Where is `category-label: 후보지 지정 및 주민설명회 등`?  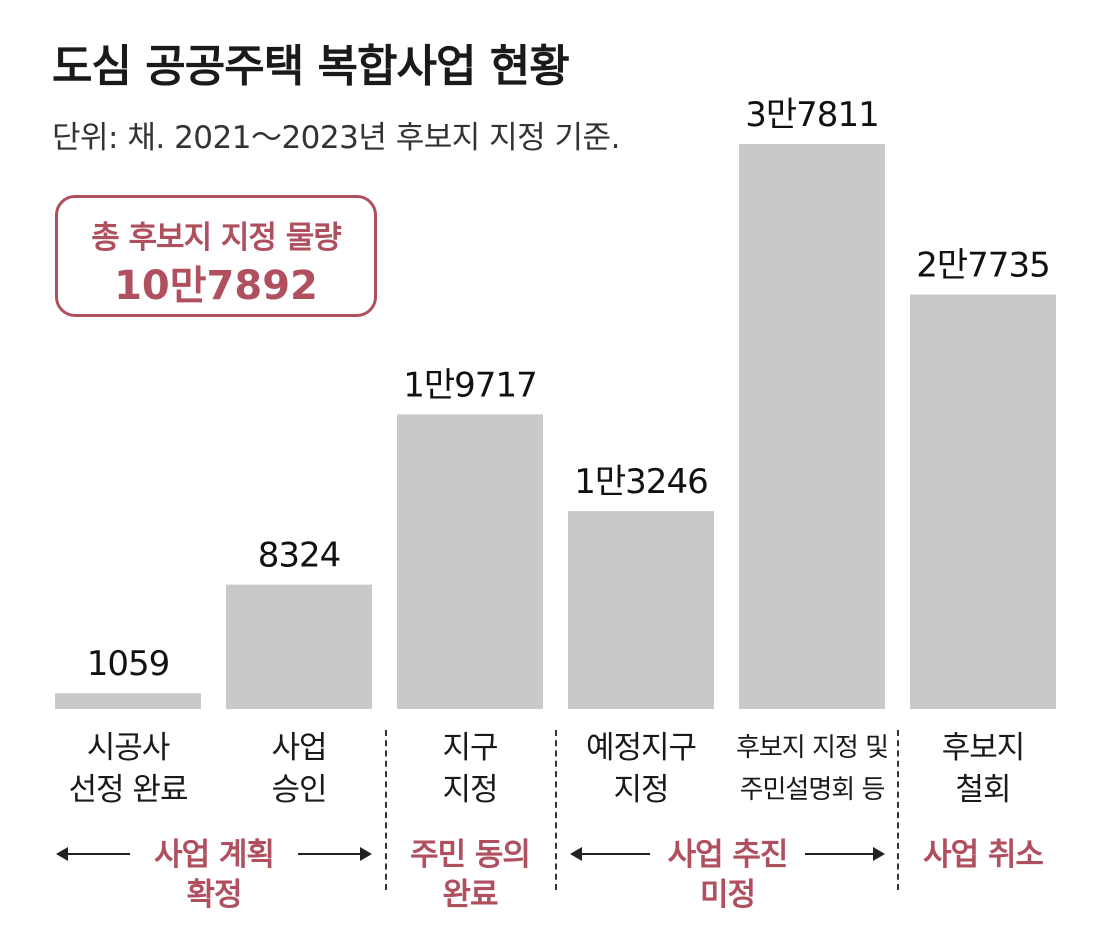 category-label: 후보지 지정 및 주민설명회 등 is located at coordinates (812, 769).